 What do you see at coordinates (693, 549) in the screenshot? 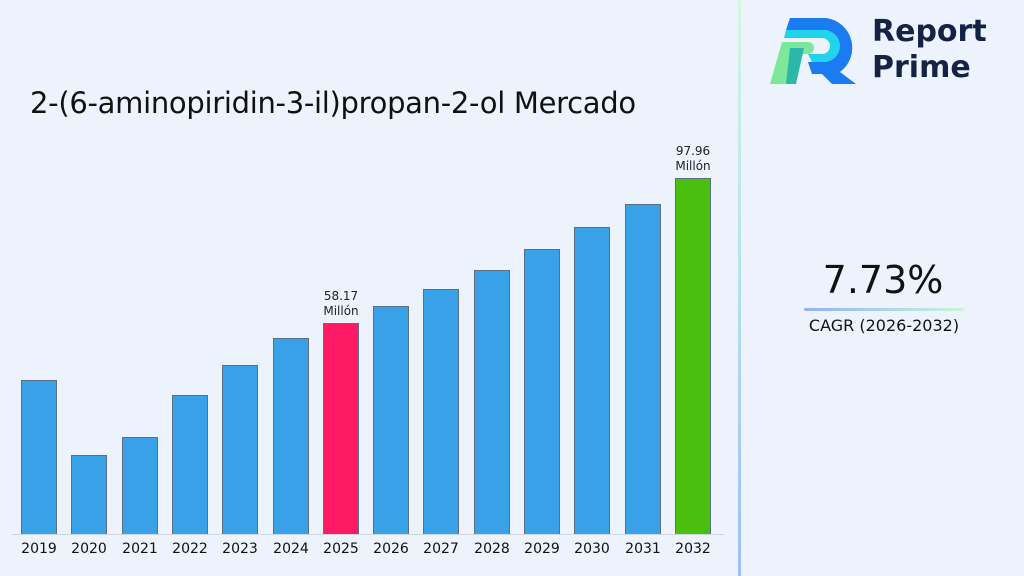
I see `x-tick-label: 2032` at bounding box center [693, 549].